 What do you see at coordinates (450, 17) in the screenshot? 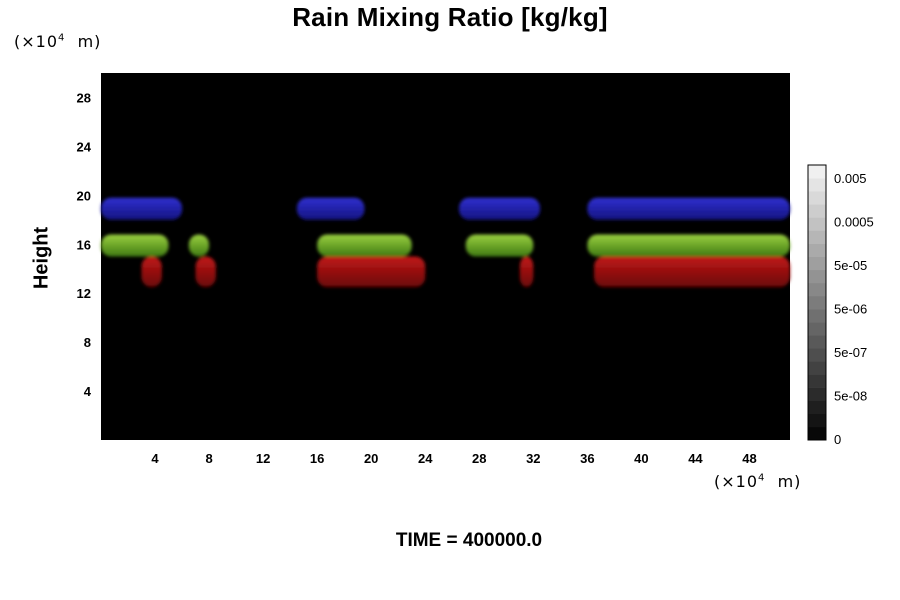
I see `chart-title: Rain Mixing Ratio [kg/kg]` at bounding box center [450, 17].